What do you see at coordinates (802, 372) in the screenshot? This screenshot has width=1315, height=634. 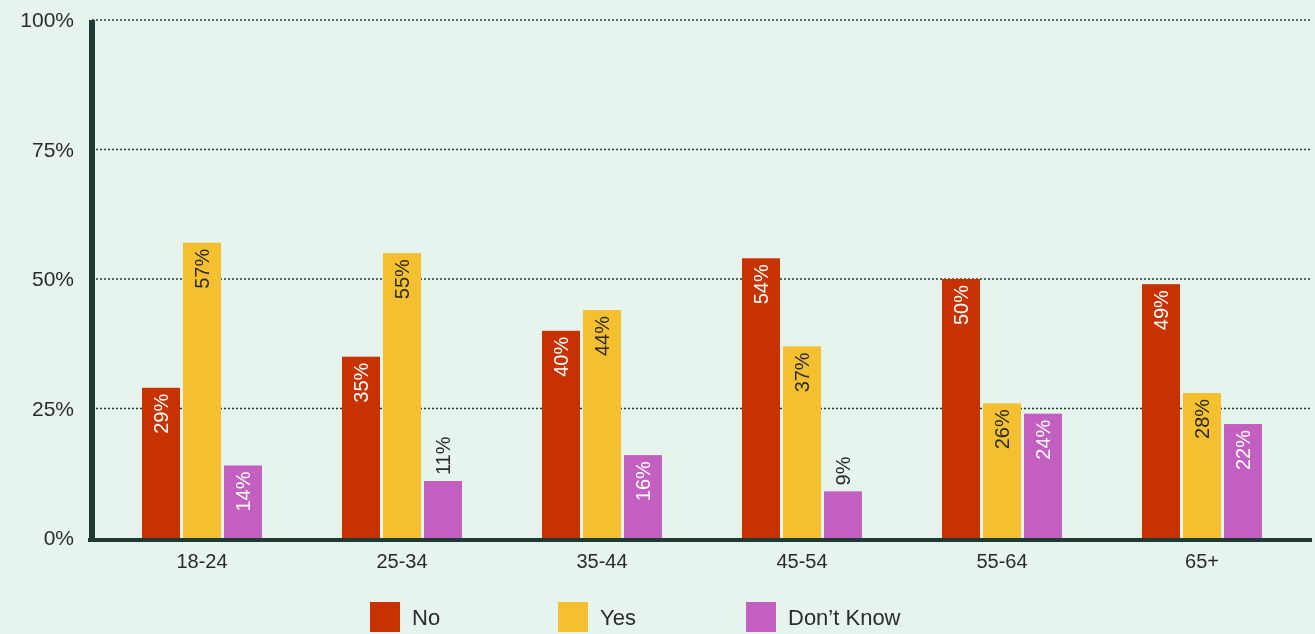 I see `data-label: 37%` at bounding box center [802, 372].